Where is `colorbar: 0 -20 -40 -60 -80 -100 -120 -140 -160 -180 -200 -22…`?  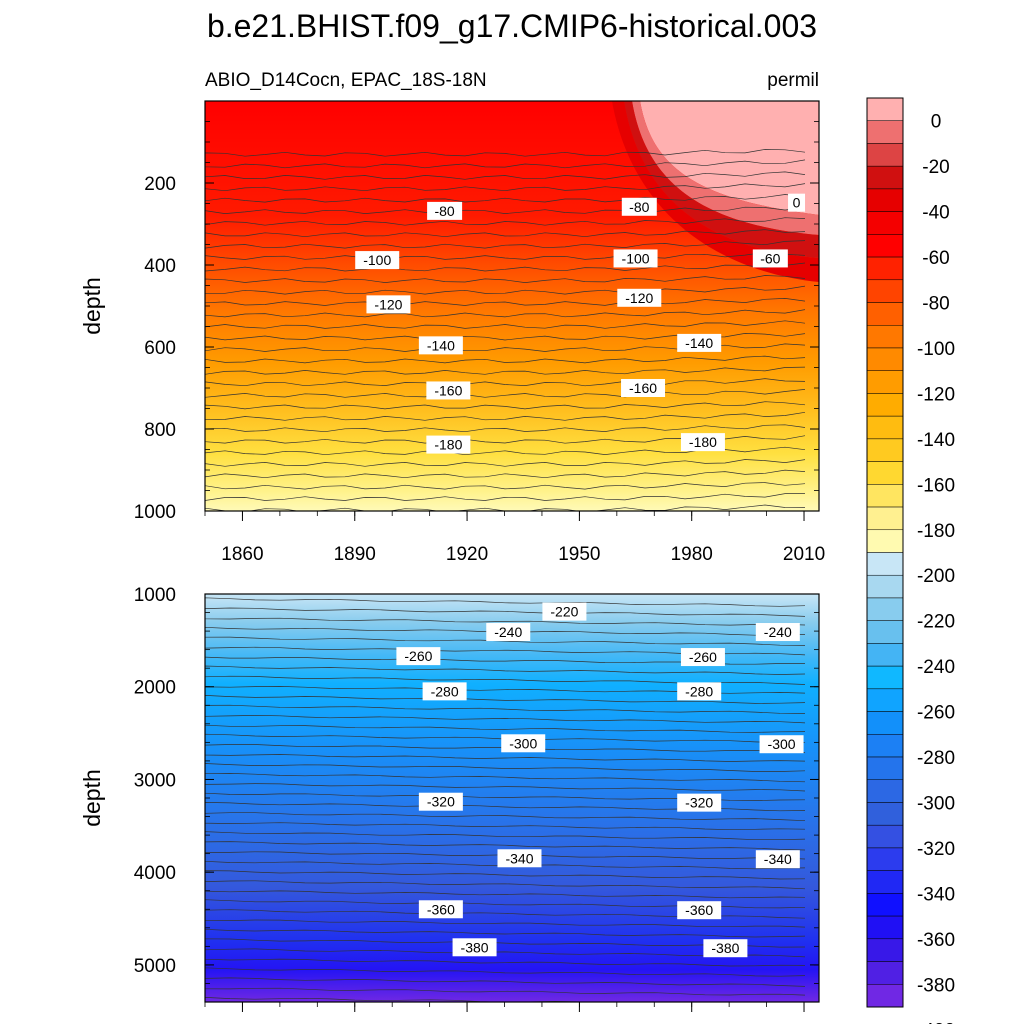
colorbar: 0 -20 -40 -60 -80 -100 -120 -140 -160 -180 -200 -22… is located at coordinates (910, 560).